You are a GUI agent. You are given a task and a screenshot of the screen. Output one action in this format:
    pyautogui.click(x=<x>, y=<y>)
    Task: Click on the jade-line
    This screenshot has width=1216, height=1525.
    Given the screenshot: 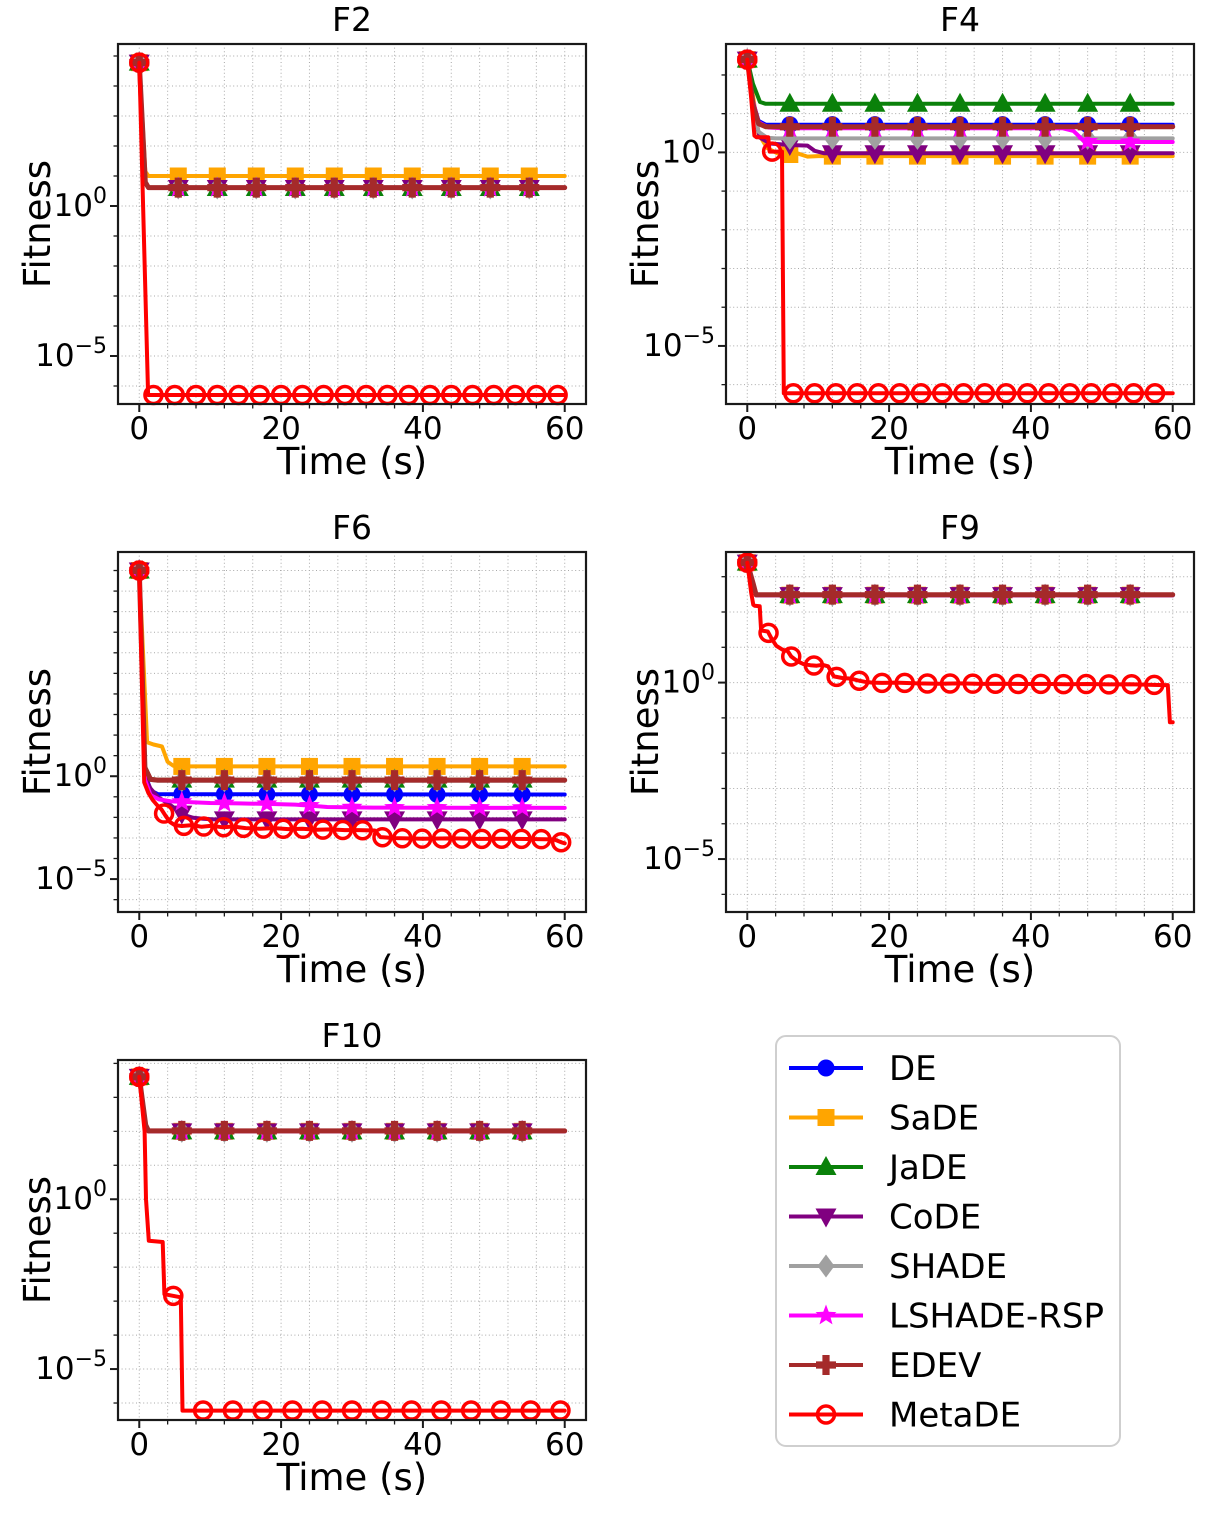 What is the action you would take?
    pyautogui.click(x=352, y=125)
    